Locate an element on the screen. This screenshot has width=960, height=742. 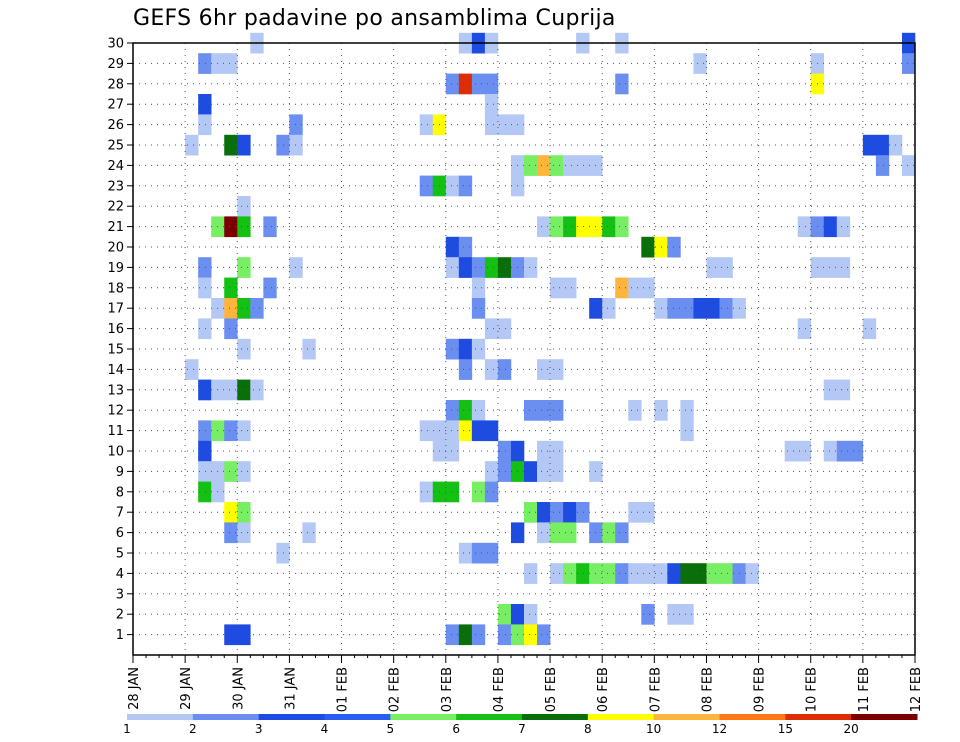
y-tick-label: 29 is located at coordinates (115, 64).